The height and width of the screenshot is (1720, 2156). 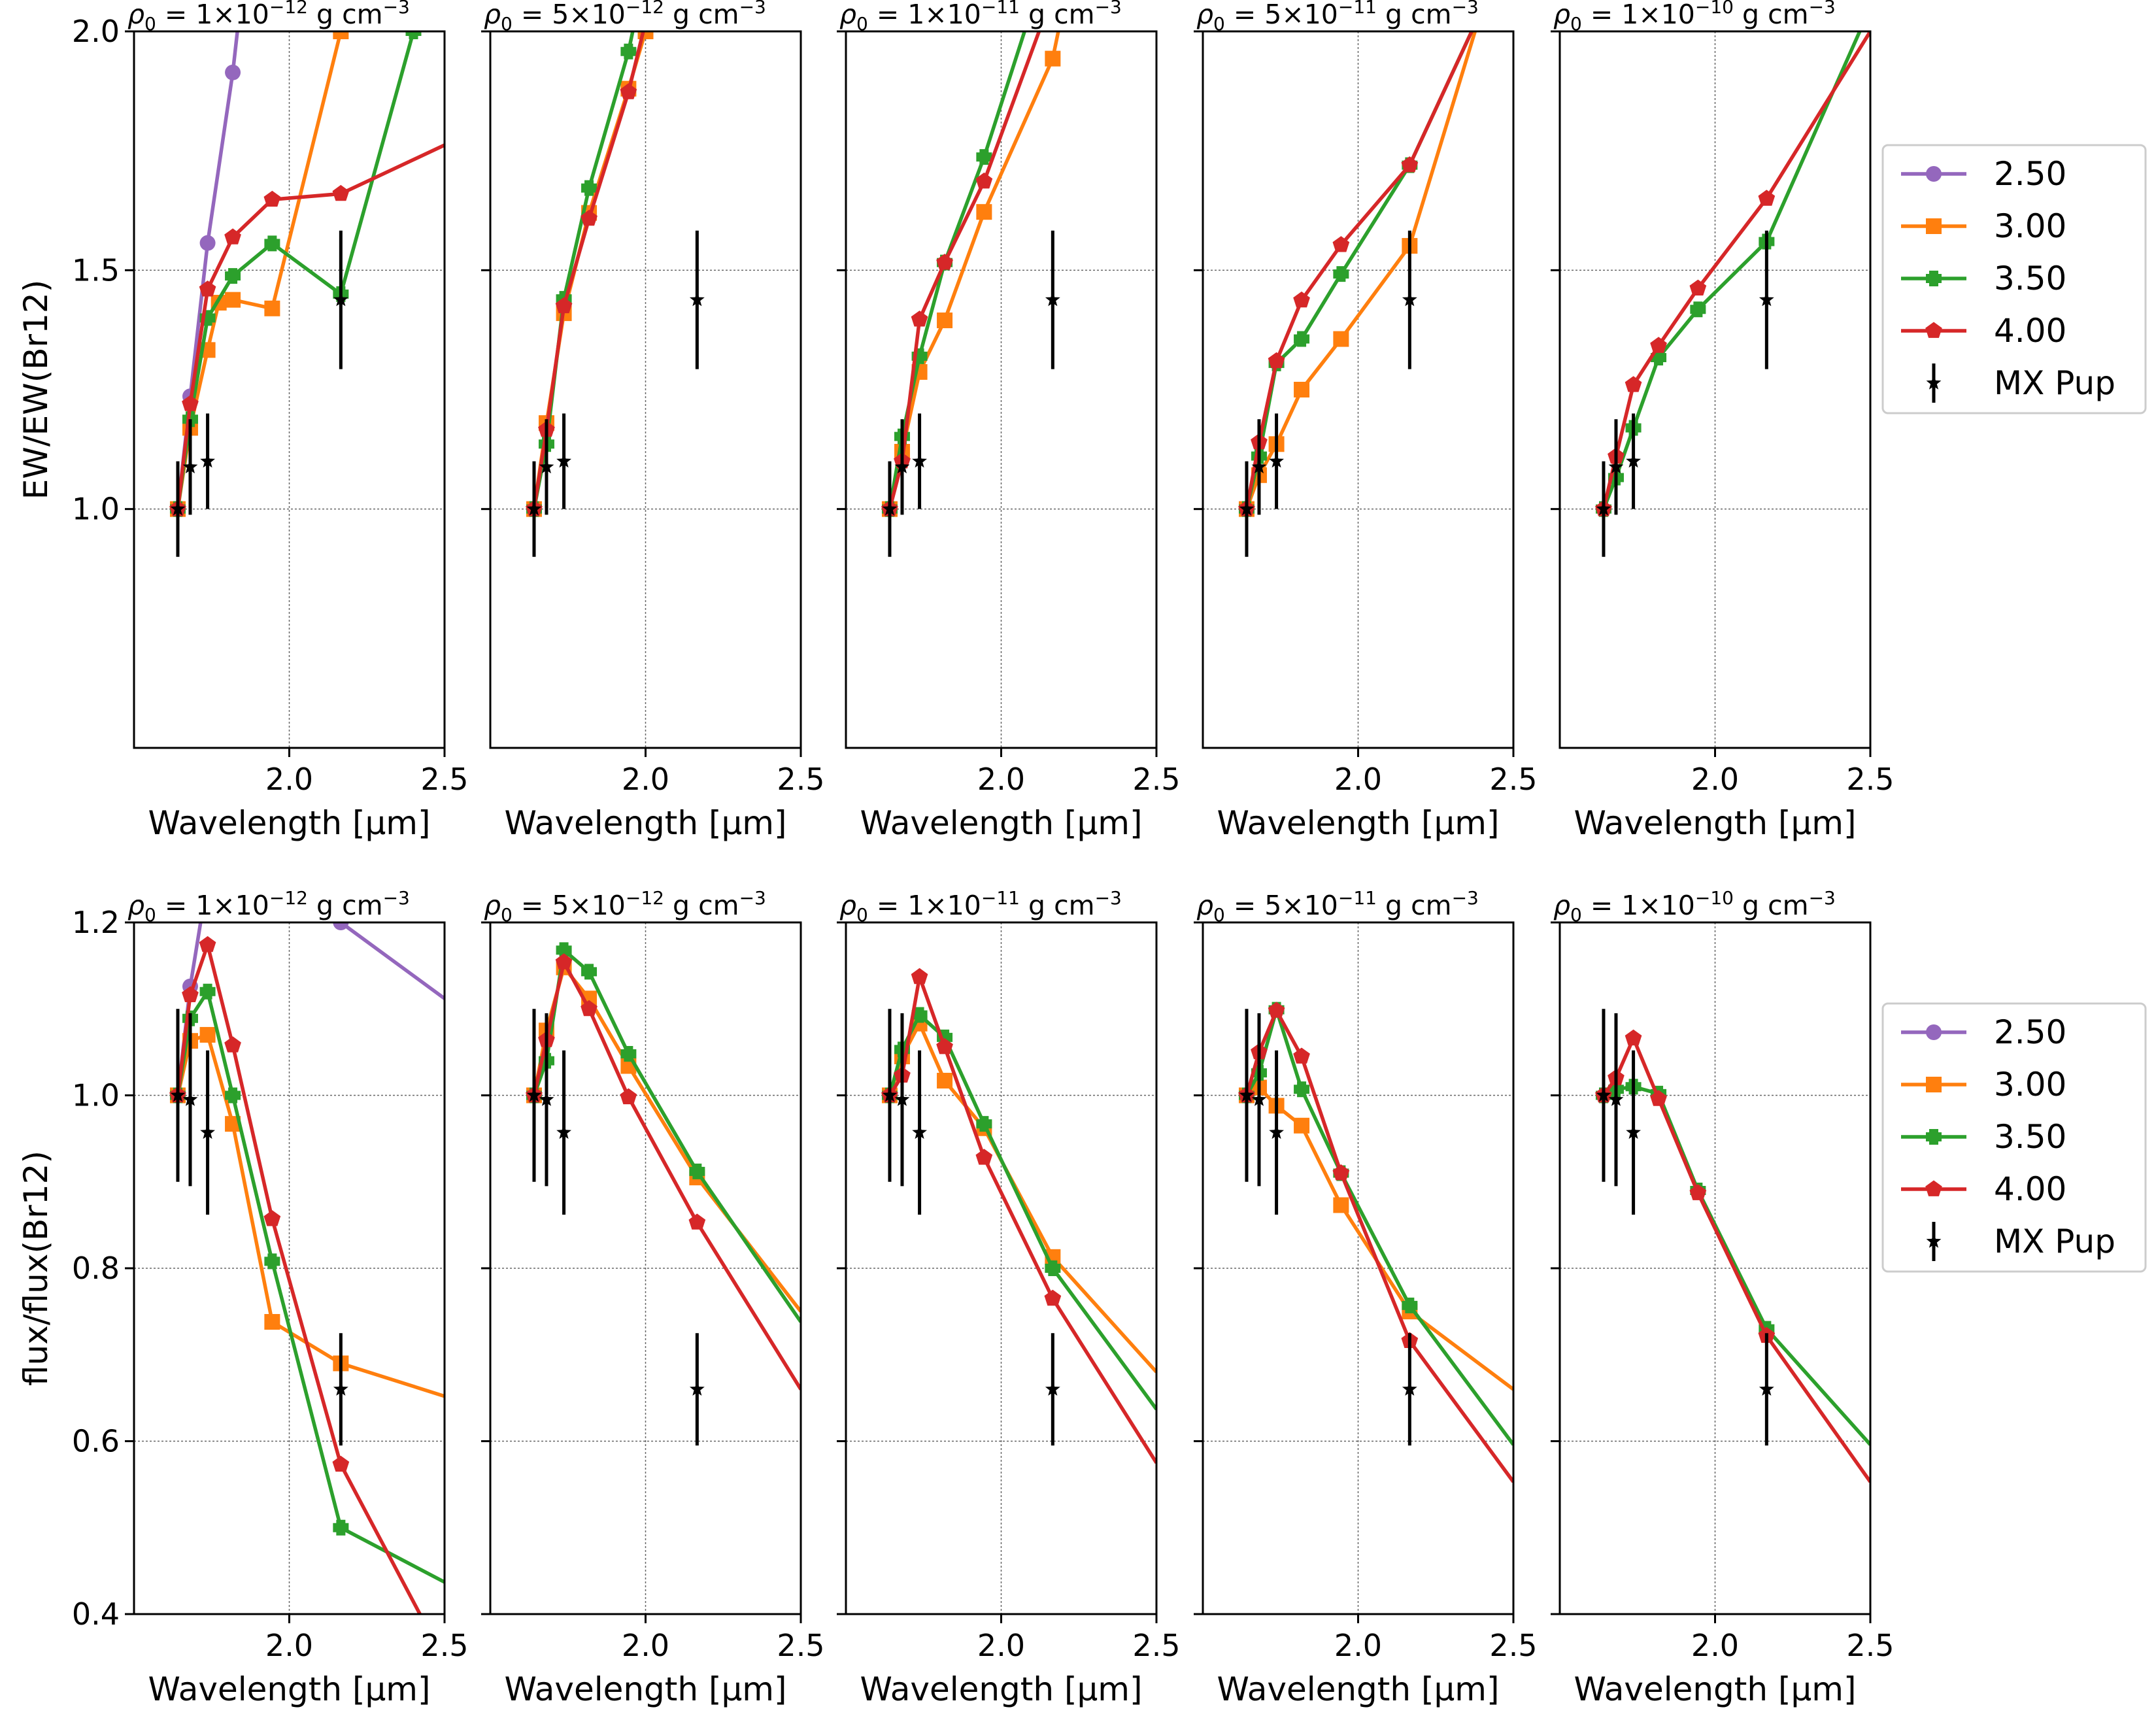 I want to click on panel-title: ρ0 = 5×10−12 g cm−3, so click(x=625, y=906).